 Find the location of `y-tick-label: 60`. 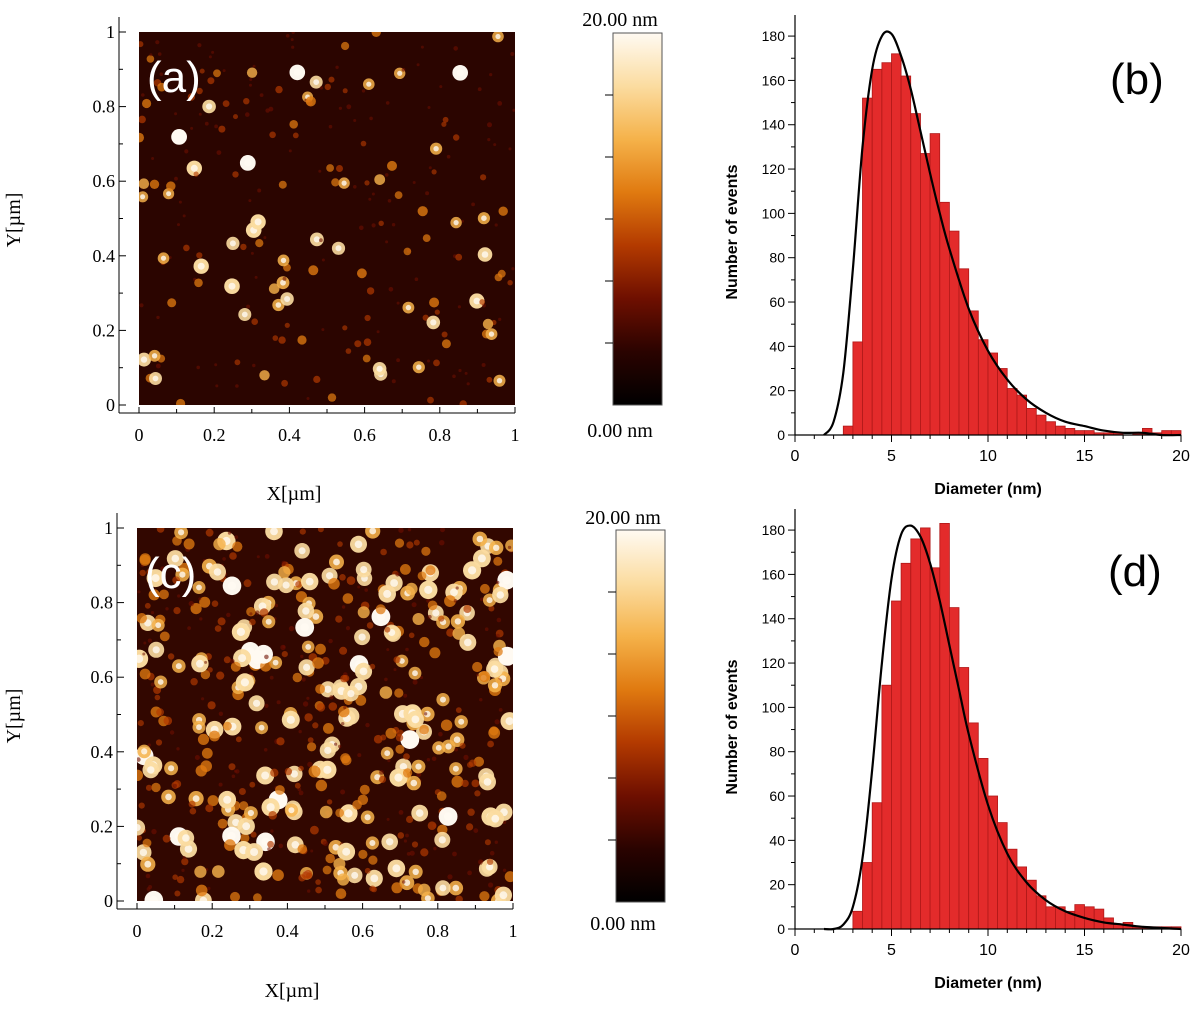

y-tick-label: 60 is located at coordinates (777, 796).